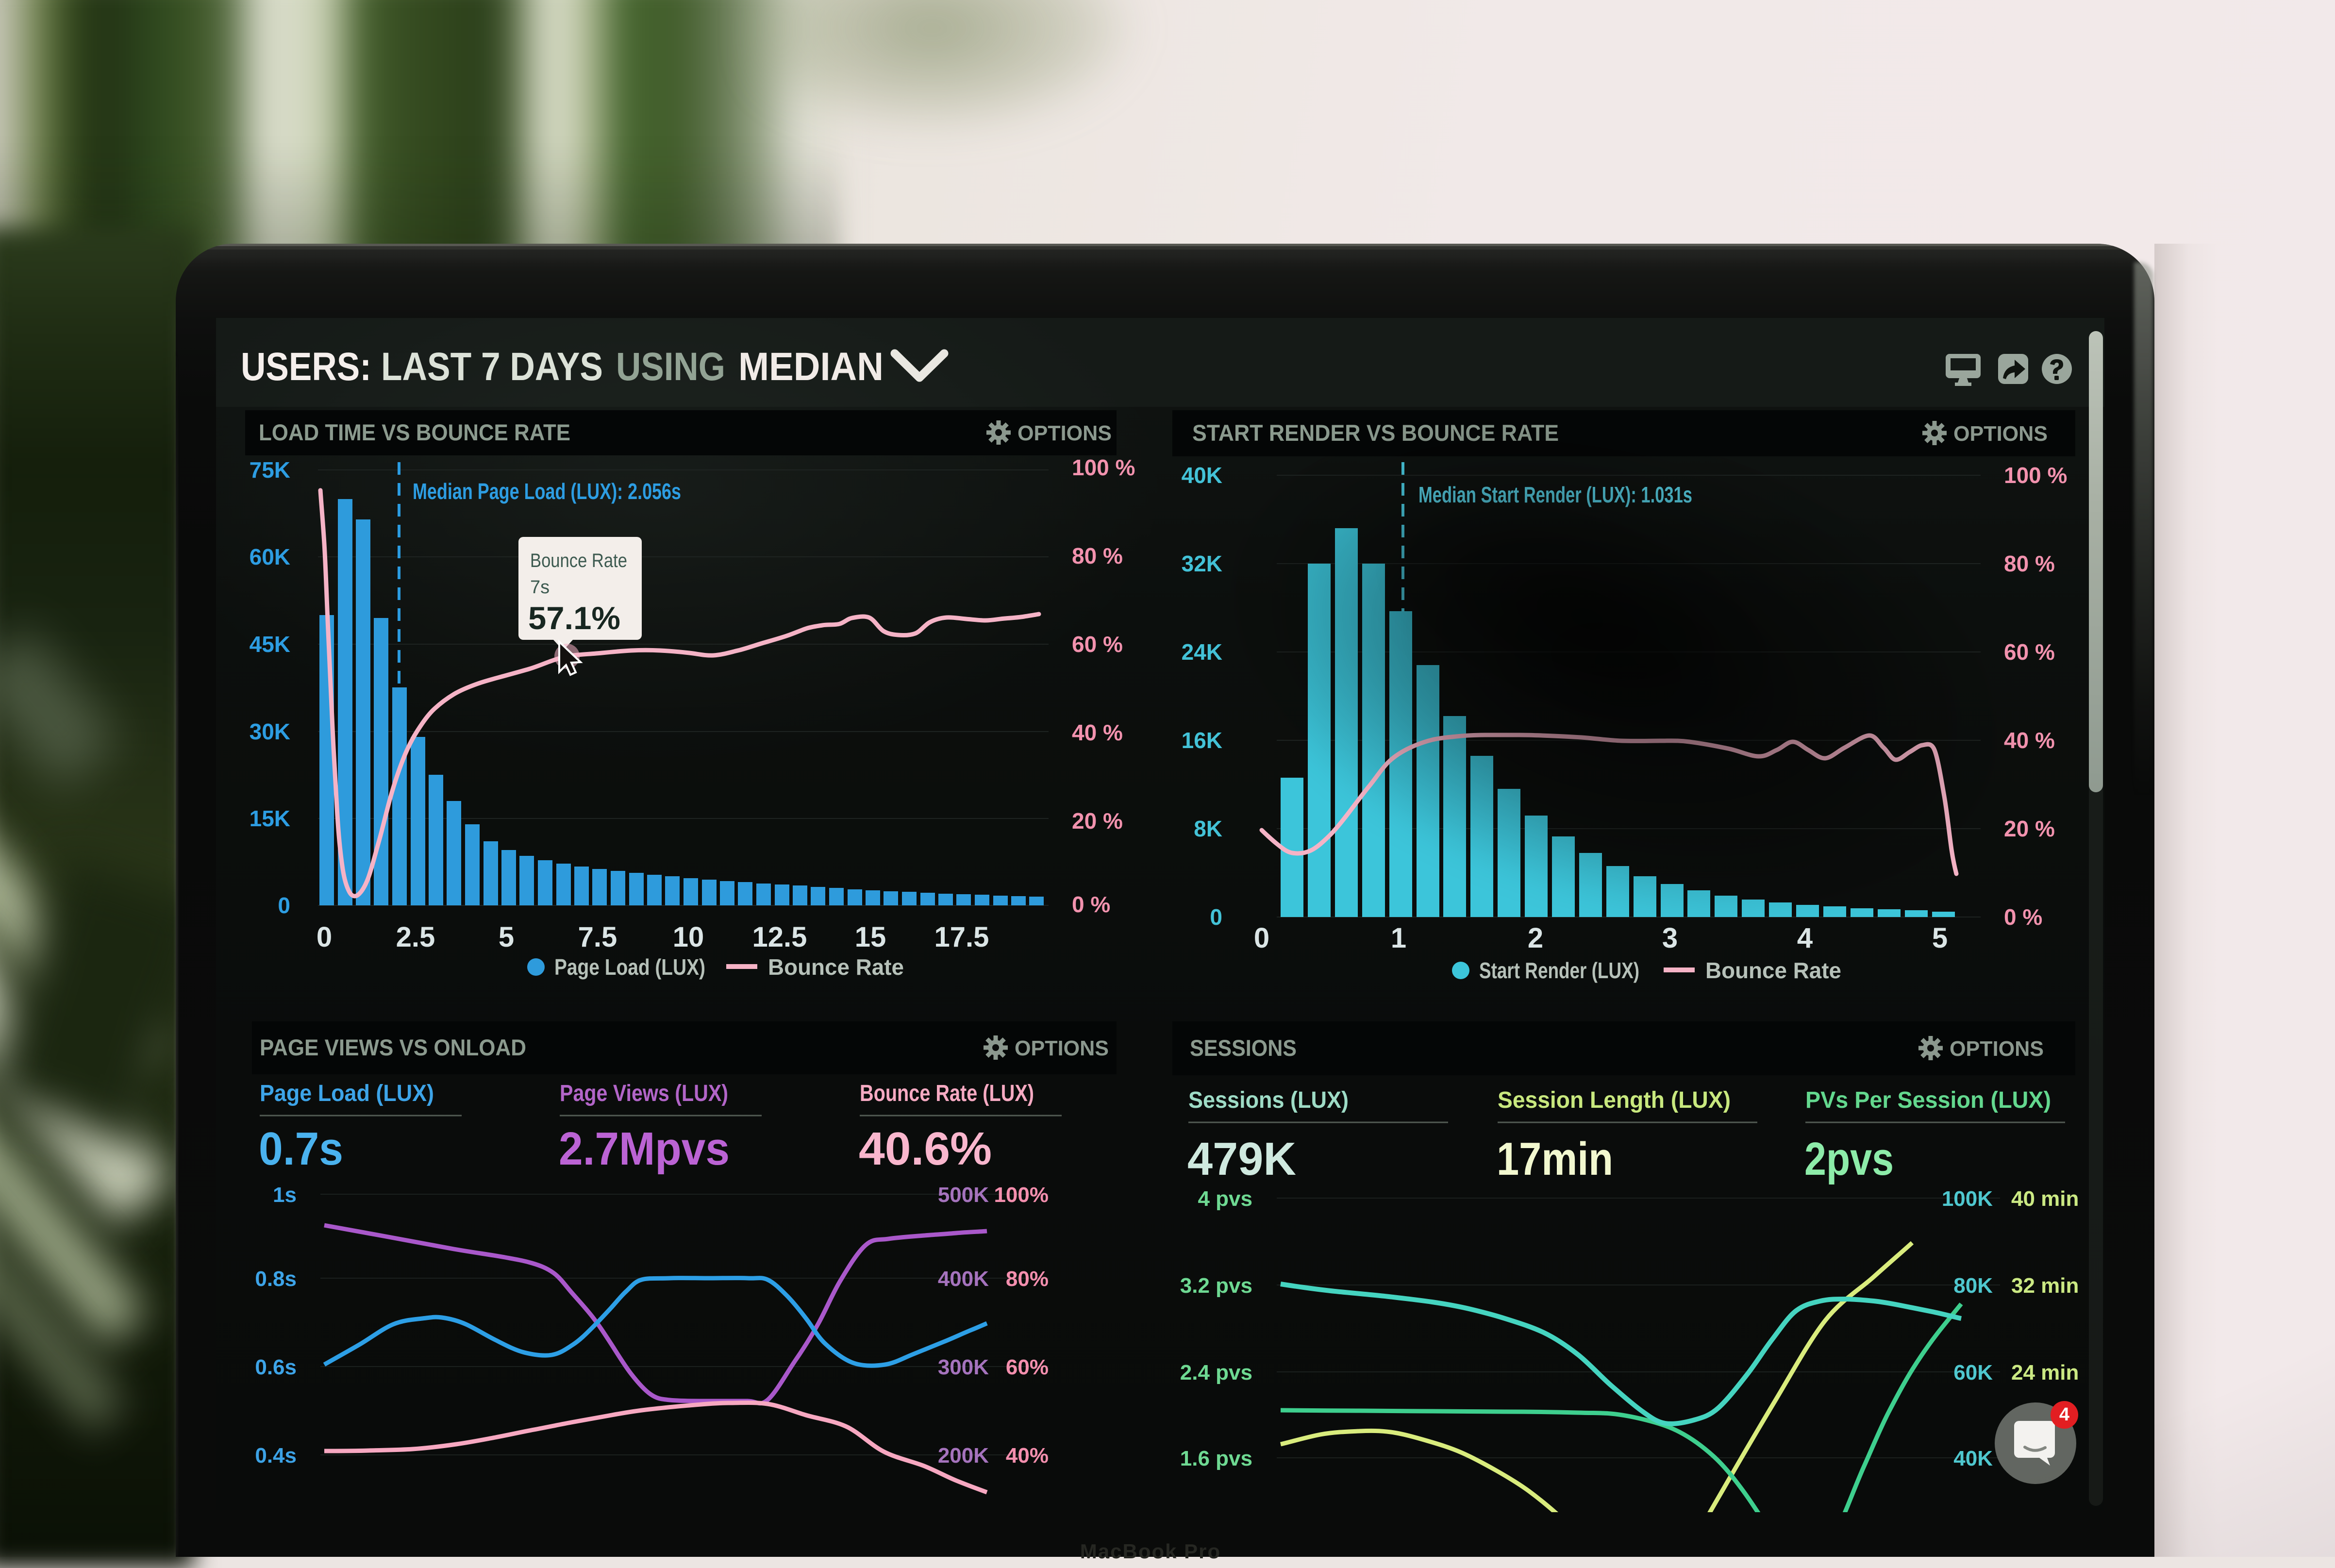 The height and width of the screenshot is (1568, 2335). What do you see at coordinates (285, 1195) in the screenshot?
I see `svg-text: 1s` at bounding box center [285, 1195].